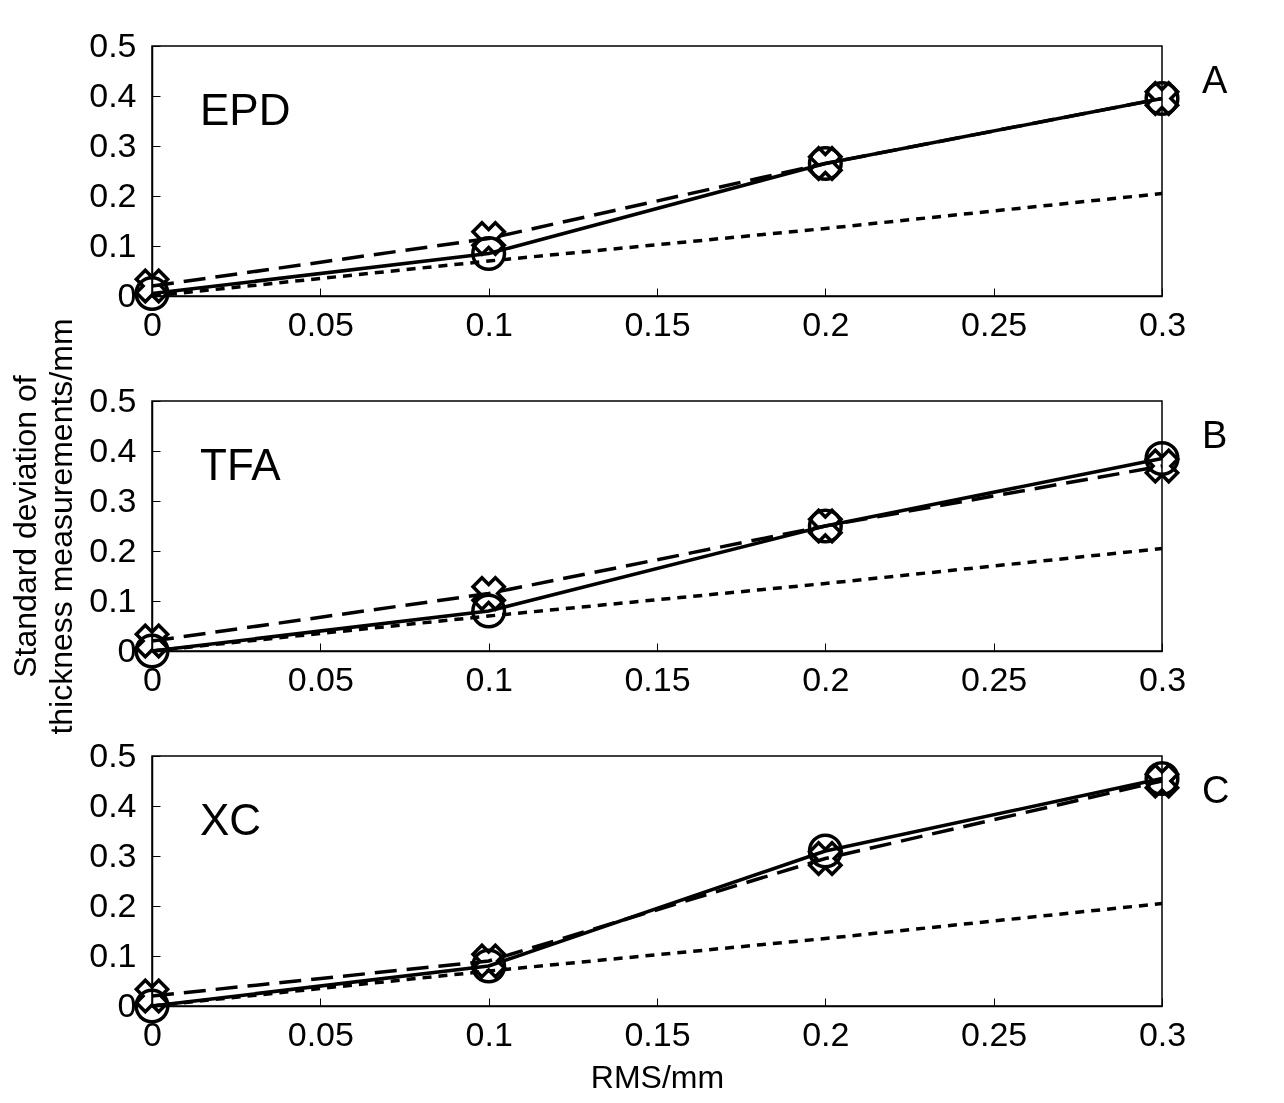 The image size is (1284, 1103). What do you see at coordinates (1215, 435) in the screenshot?
I see `text: B` at bounding box center [1215, 435].